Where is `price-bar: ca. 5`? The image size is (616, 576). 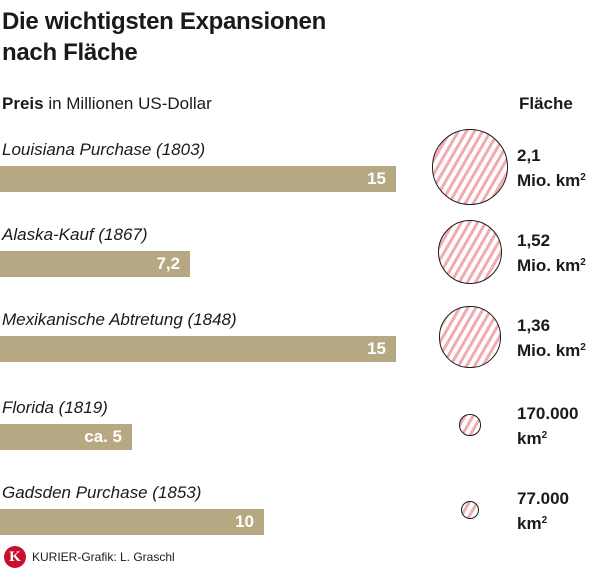 price-bar: ca. 5 is located at coordinates (66, 437).